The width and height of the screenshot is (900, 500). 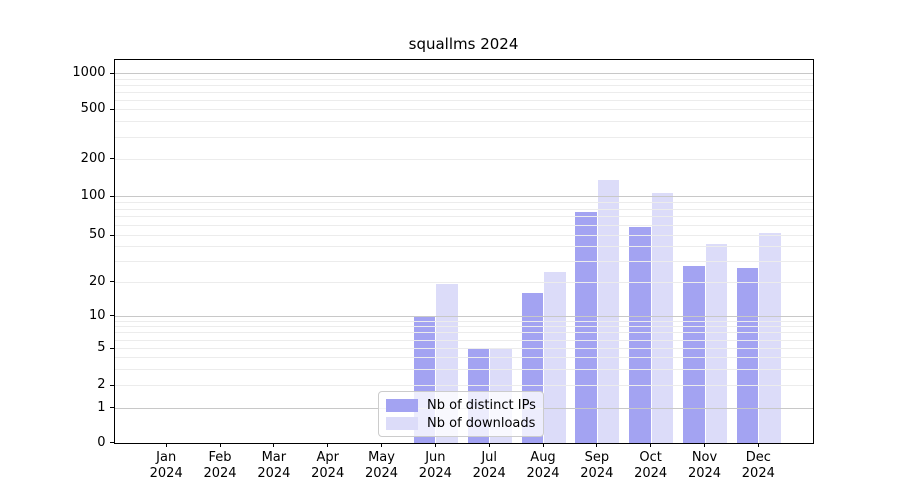 What do you see at coordinates (481, 423) in the screenshot?
I see `legend-label: Nb of downloads` at bounding box center [481, 423].